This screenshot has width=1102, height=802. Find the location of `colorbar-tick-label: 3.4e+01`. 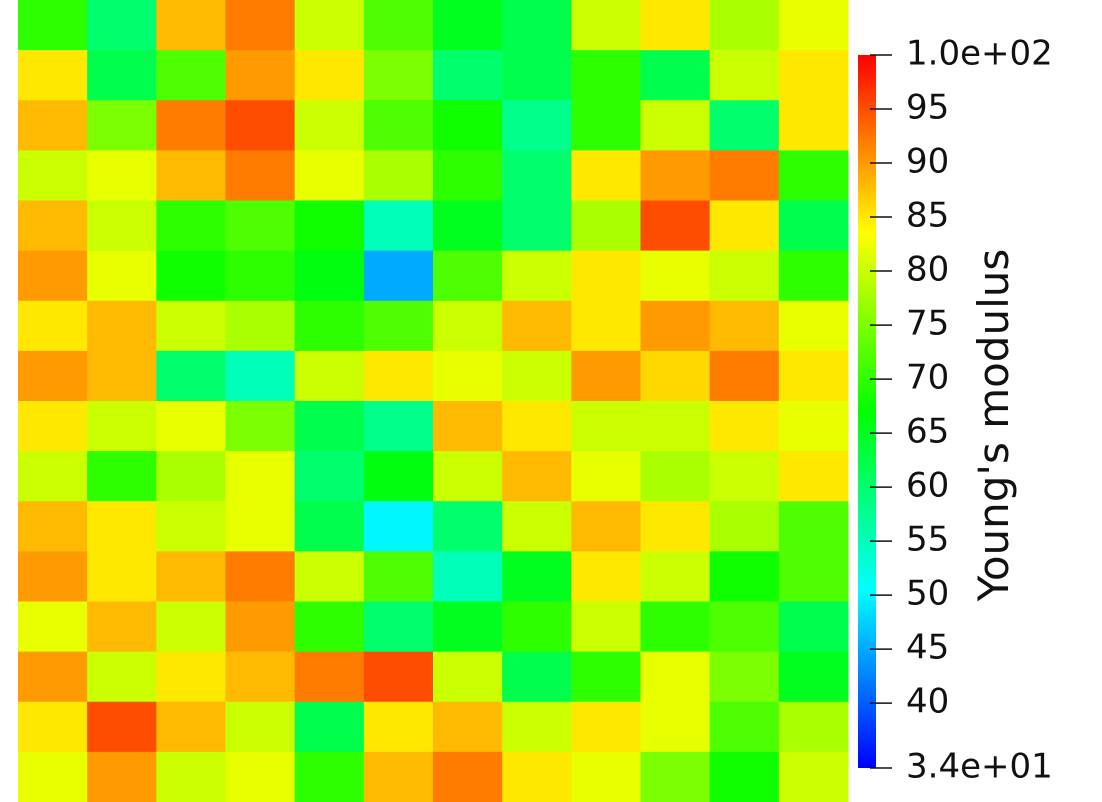

colorbar-tick-label: 3.4e+01 is located at coordinates (979, 767).